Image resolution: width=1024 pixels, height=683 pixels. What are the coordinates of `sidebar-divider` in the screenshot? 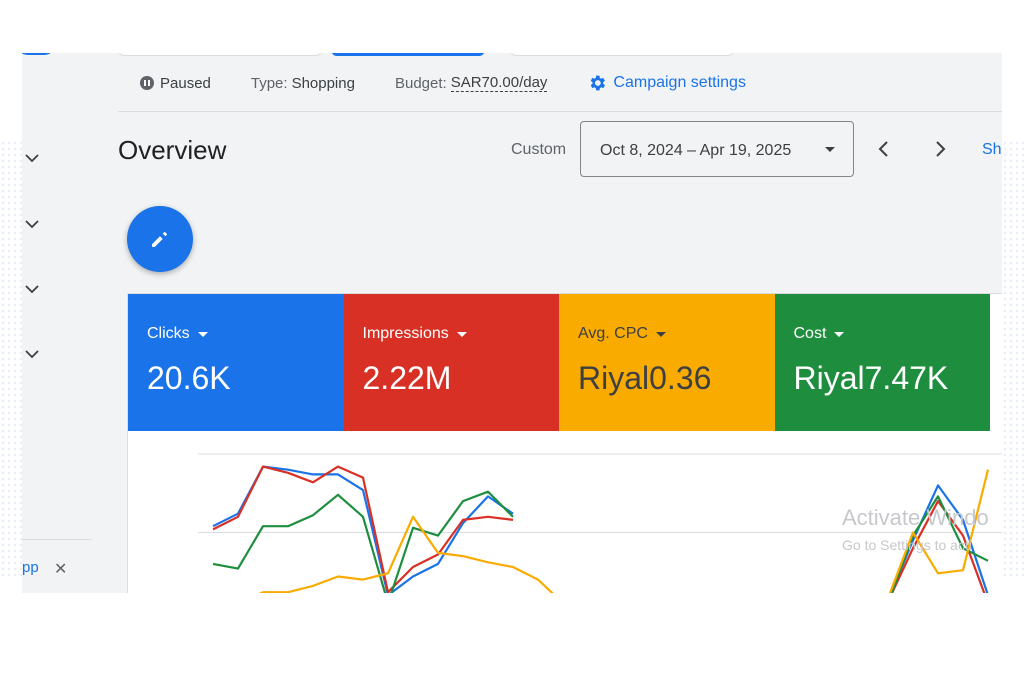 It's located at (57, 539).